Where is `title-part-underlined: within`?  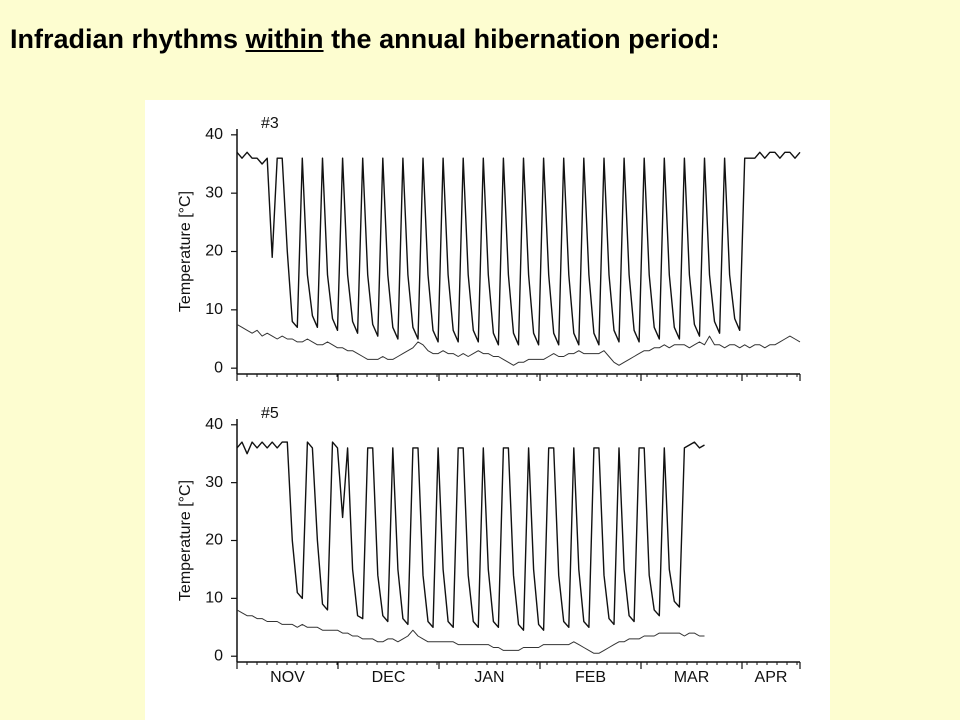
title-part-underlined: within is located at coordinates (284, 39).